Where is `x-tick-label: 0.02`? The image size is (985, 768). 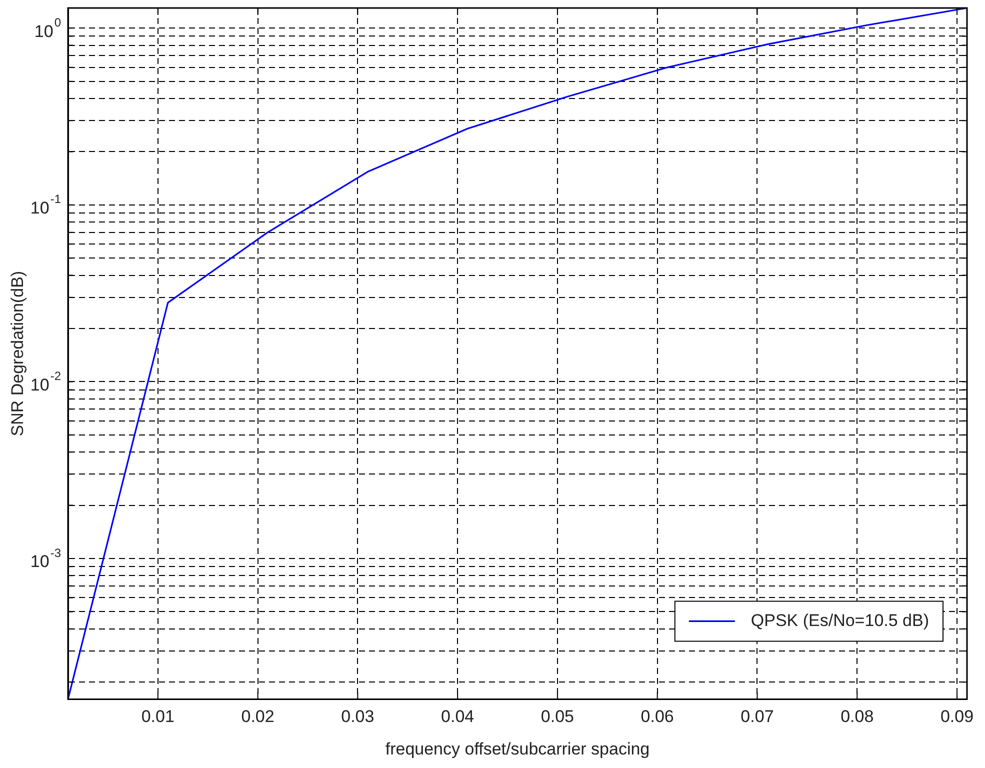 x-tick-label: 0.02 is located at coordinates (257, 716).